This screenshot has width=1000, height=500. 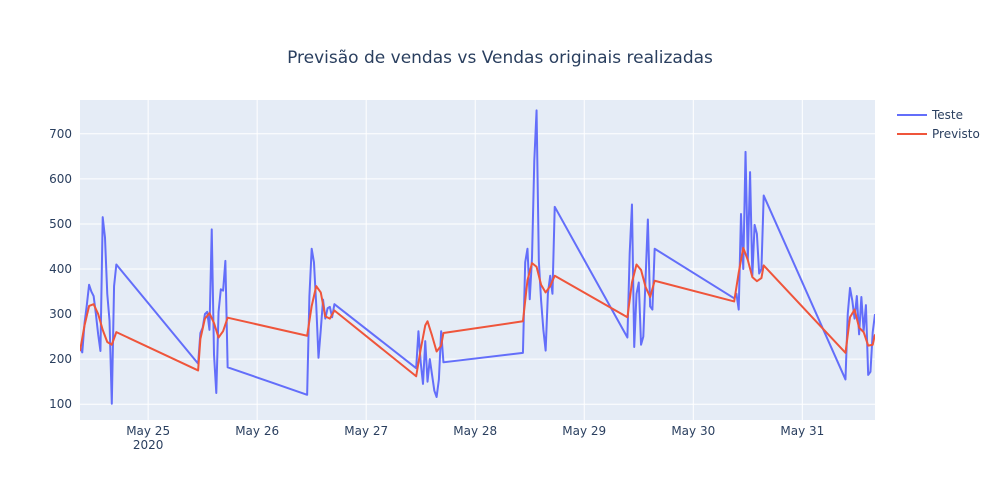 I want to click on x-tick-label: May 27, so click(x=366, y=431).